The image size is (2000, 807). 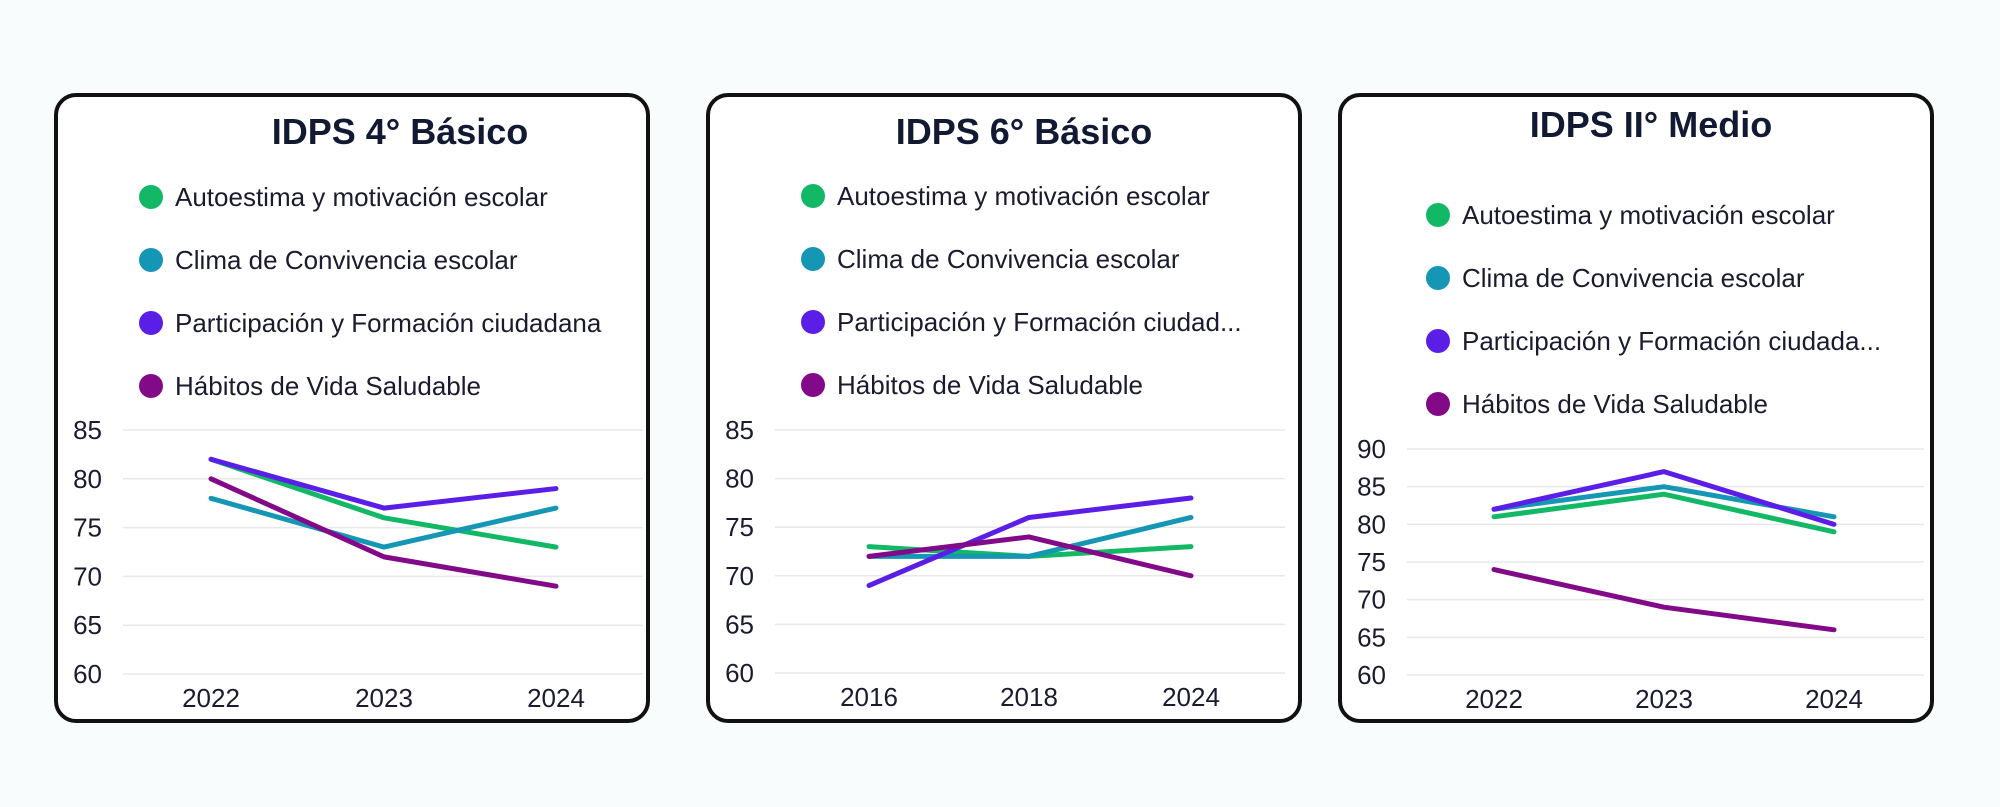 What do you see at coordinates (1029, 697) in the screenshot?
I see `x-tick-label: 2018` at bounding box center [1029, 697].